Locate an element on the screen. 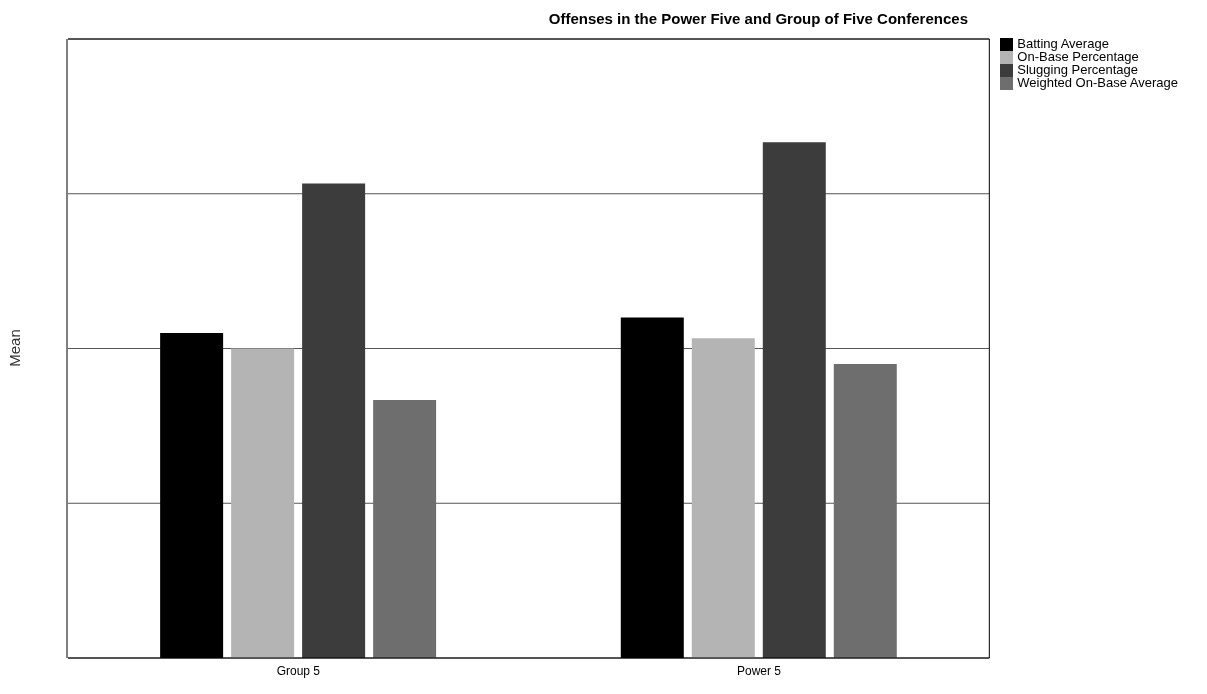  x-tick-label: Group 5 is located at coordinates (298, 670).